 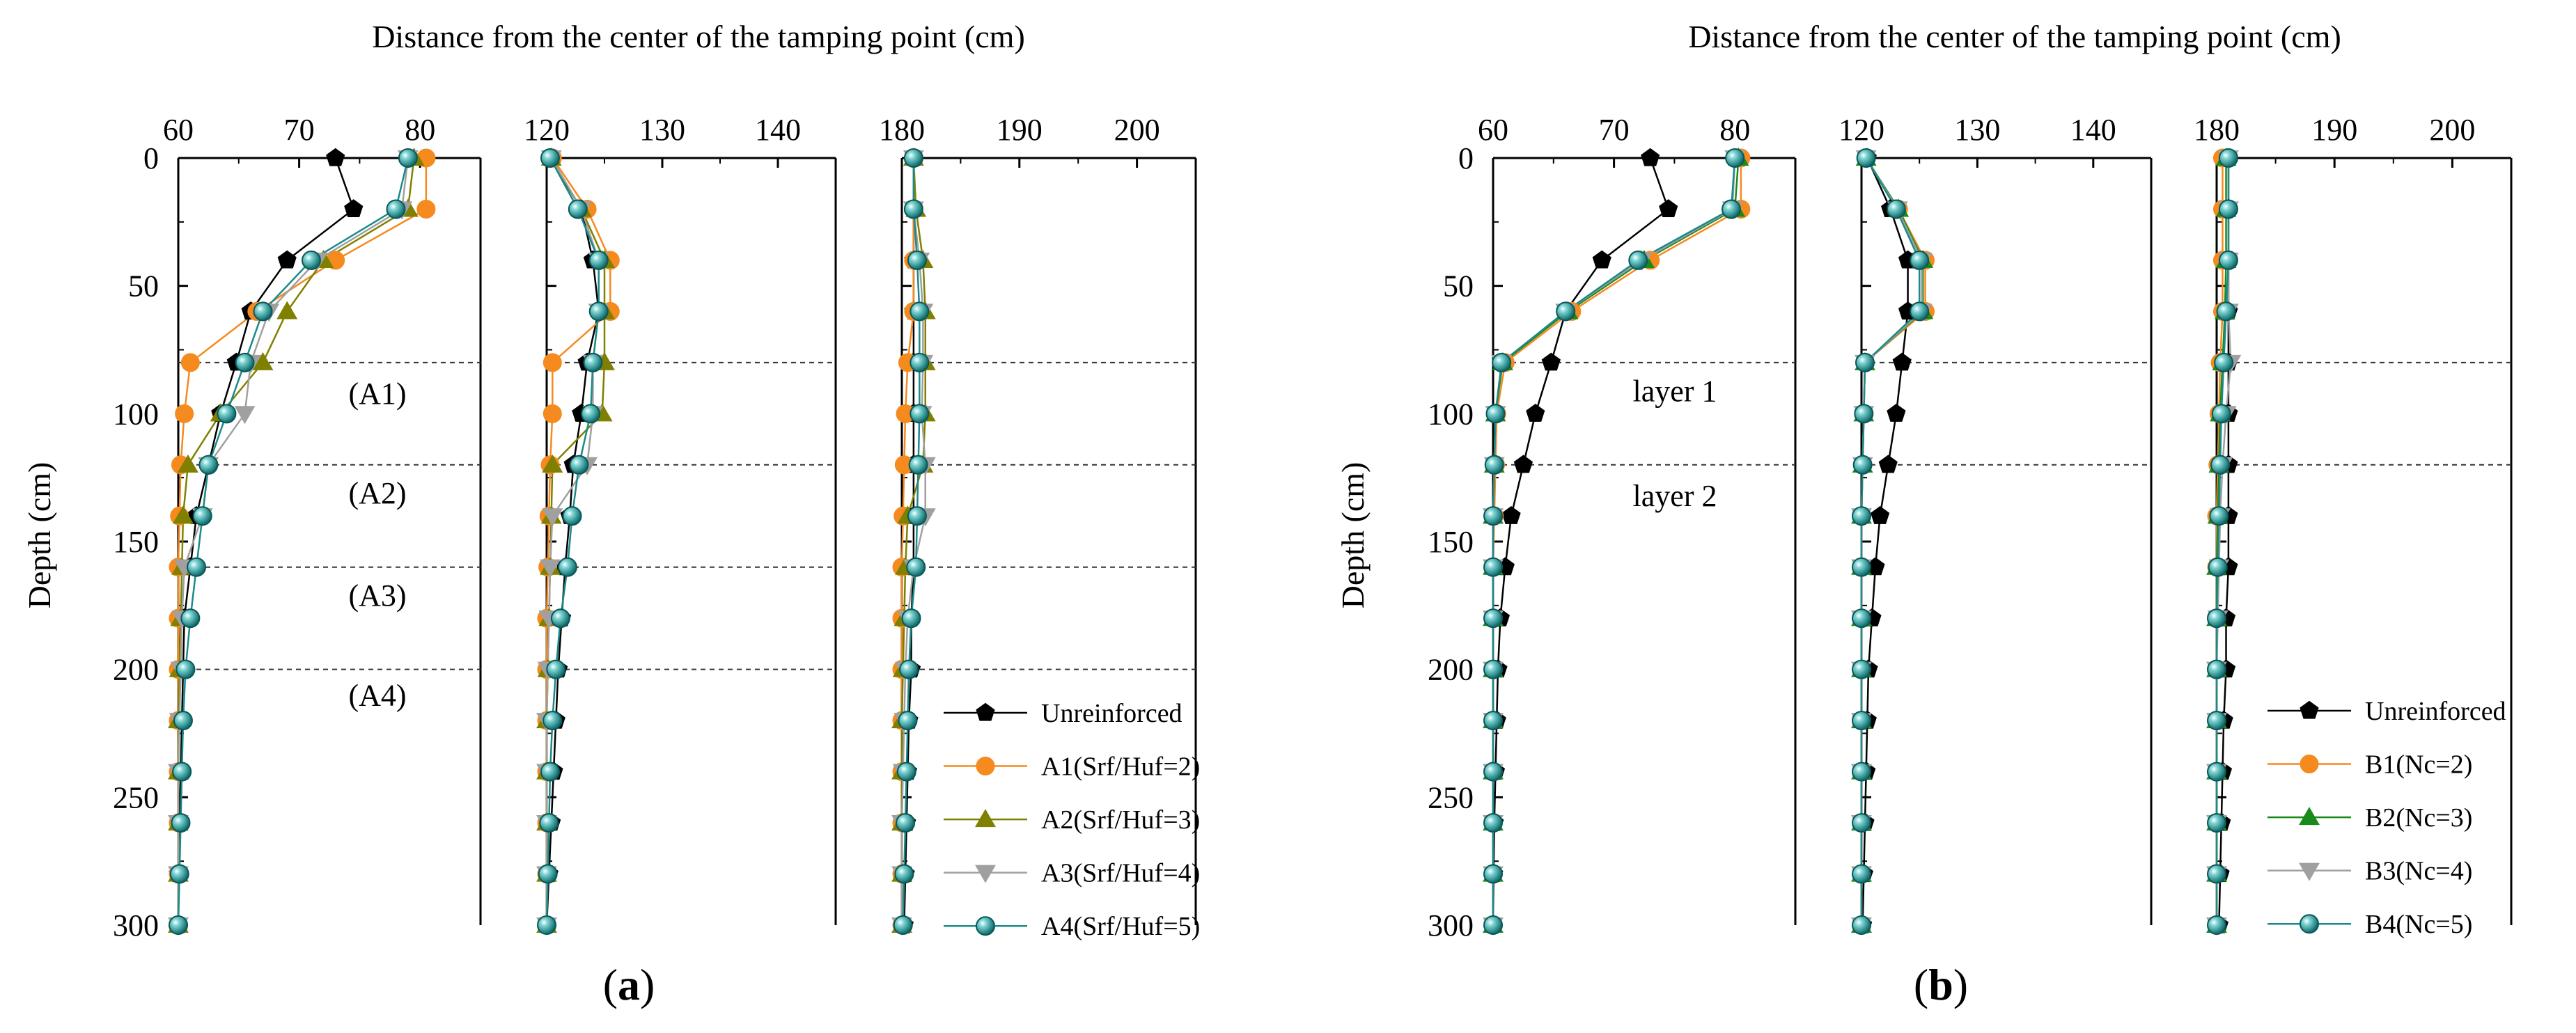 What do you see at coordinates (1466, 158) in the screenshot?
I see `panel-b-ytick-label: 0` at bounding box center [1466, 158].